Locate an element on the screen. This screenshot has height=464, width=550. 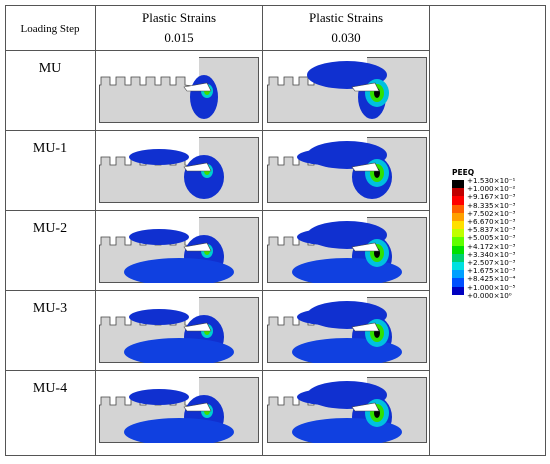
teeth is located at coordinates (149, 72).